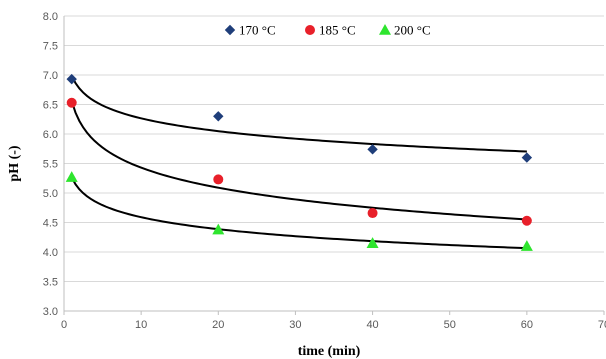 This screenshot has height=359, width=606. What do you see at coordinates (257, 30) in the screenshot?
I see `legend-label-series-1: 170 °C` at bounding box center [257, 30].